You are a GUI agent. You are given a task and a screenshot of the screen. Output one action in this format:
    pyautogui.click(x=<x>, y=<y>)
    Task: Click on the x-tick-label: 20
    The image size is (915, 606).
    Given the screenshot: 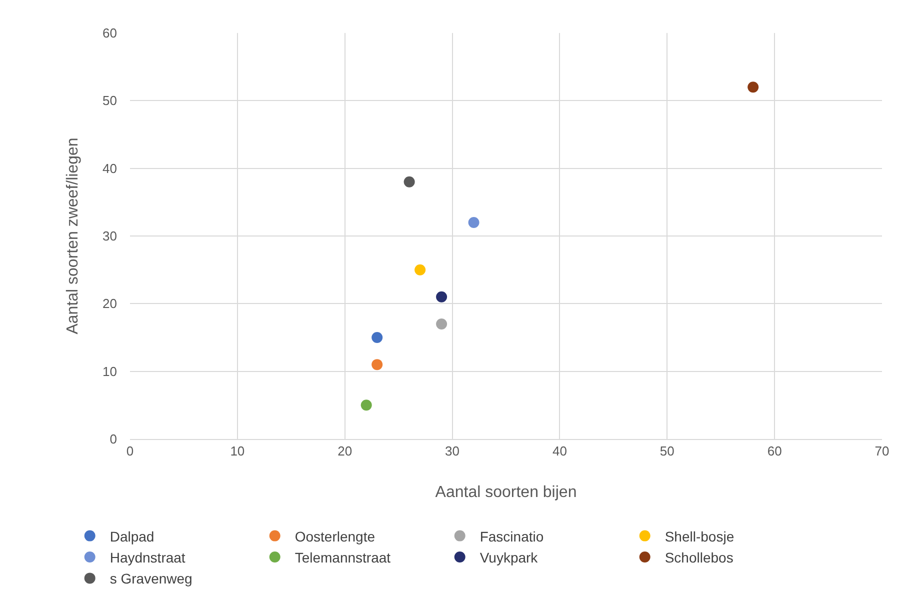 What is the action you would take?
    pyautogui.click(x=345, y=451)
    